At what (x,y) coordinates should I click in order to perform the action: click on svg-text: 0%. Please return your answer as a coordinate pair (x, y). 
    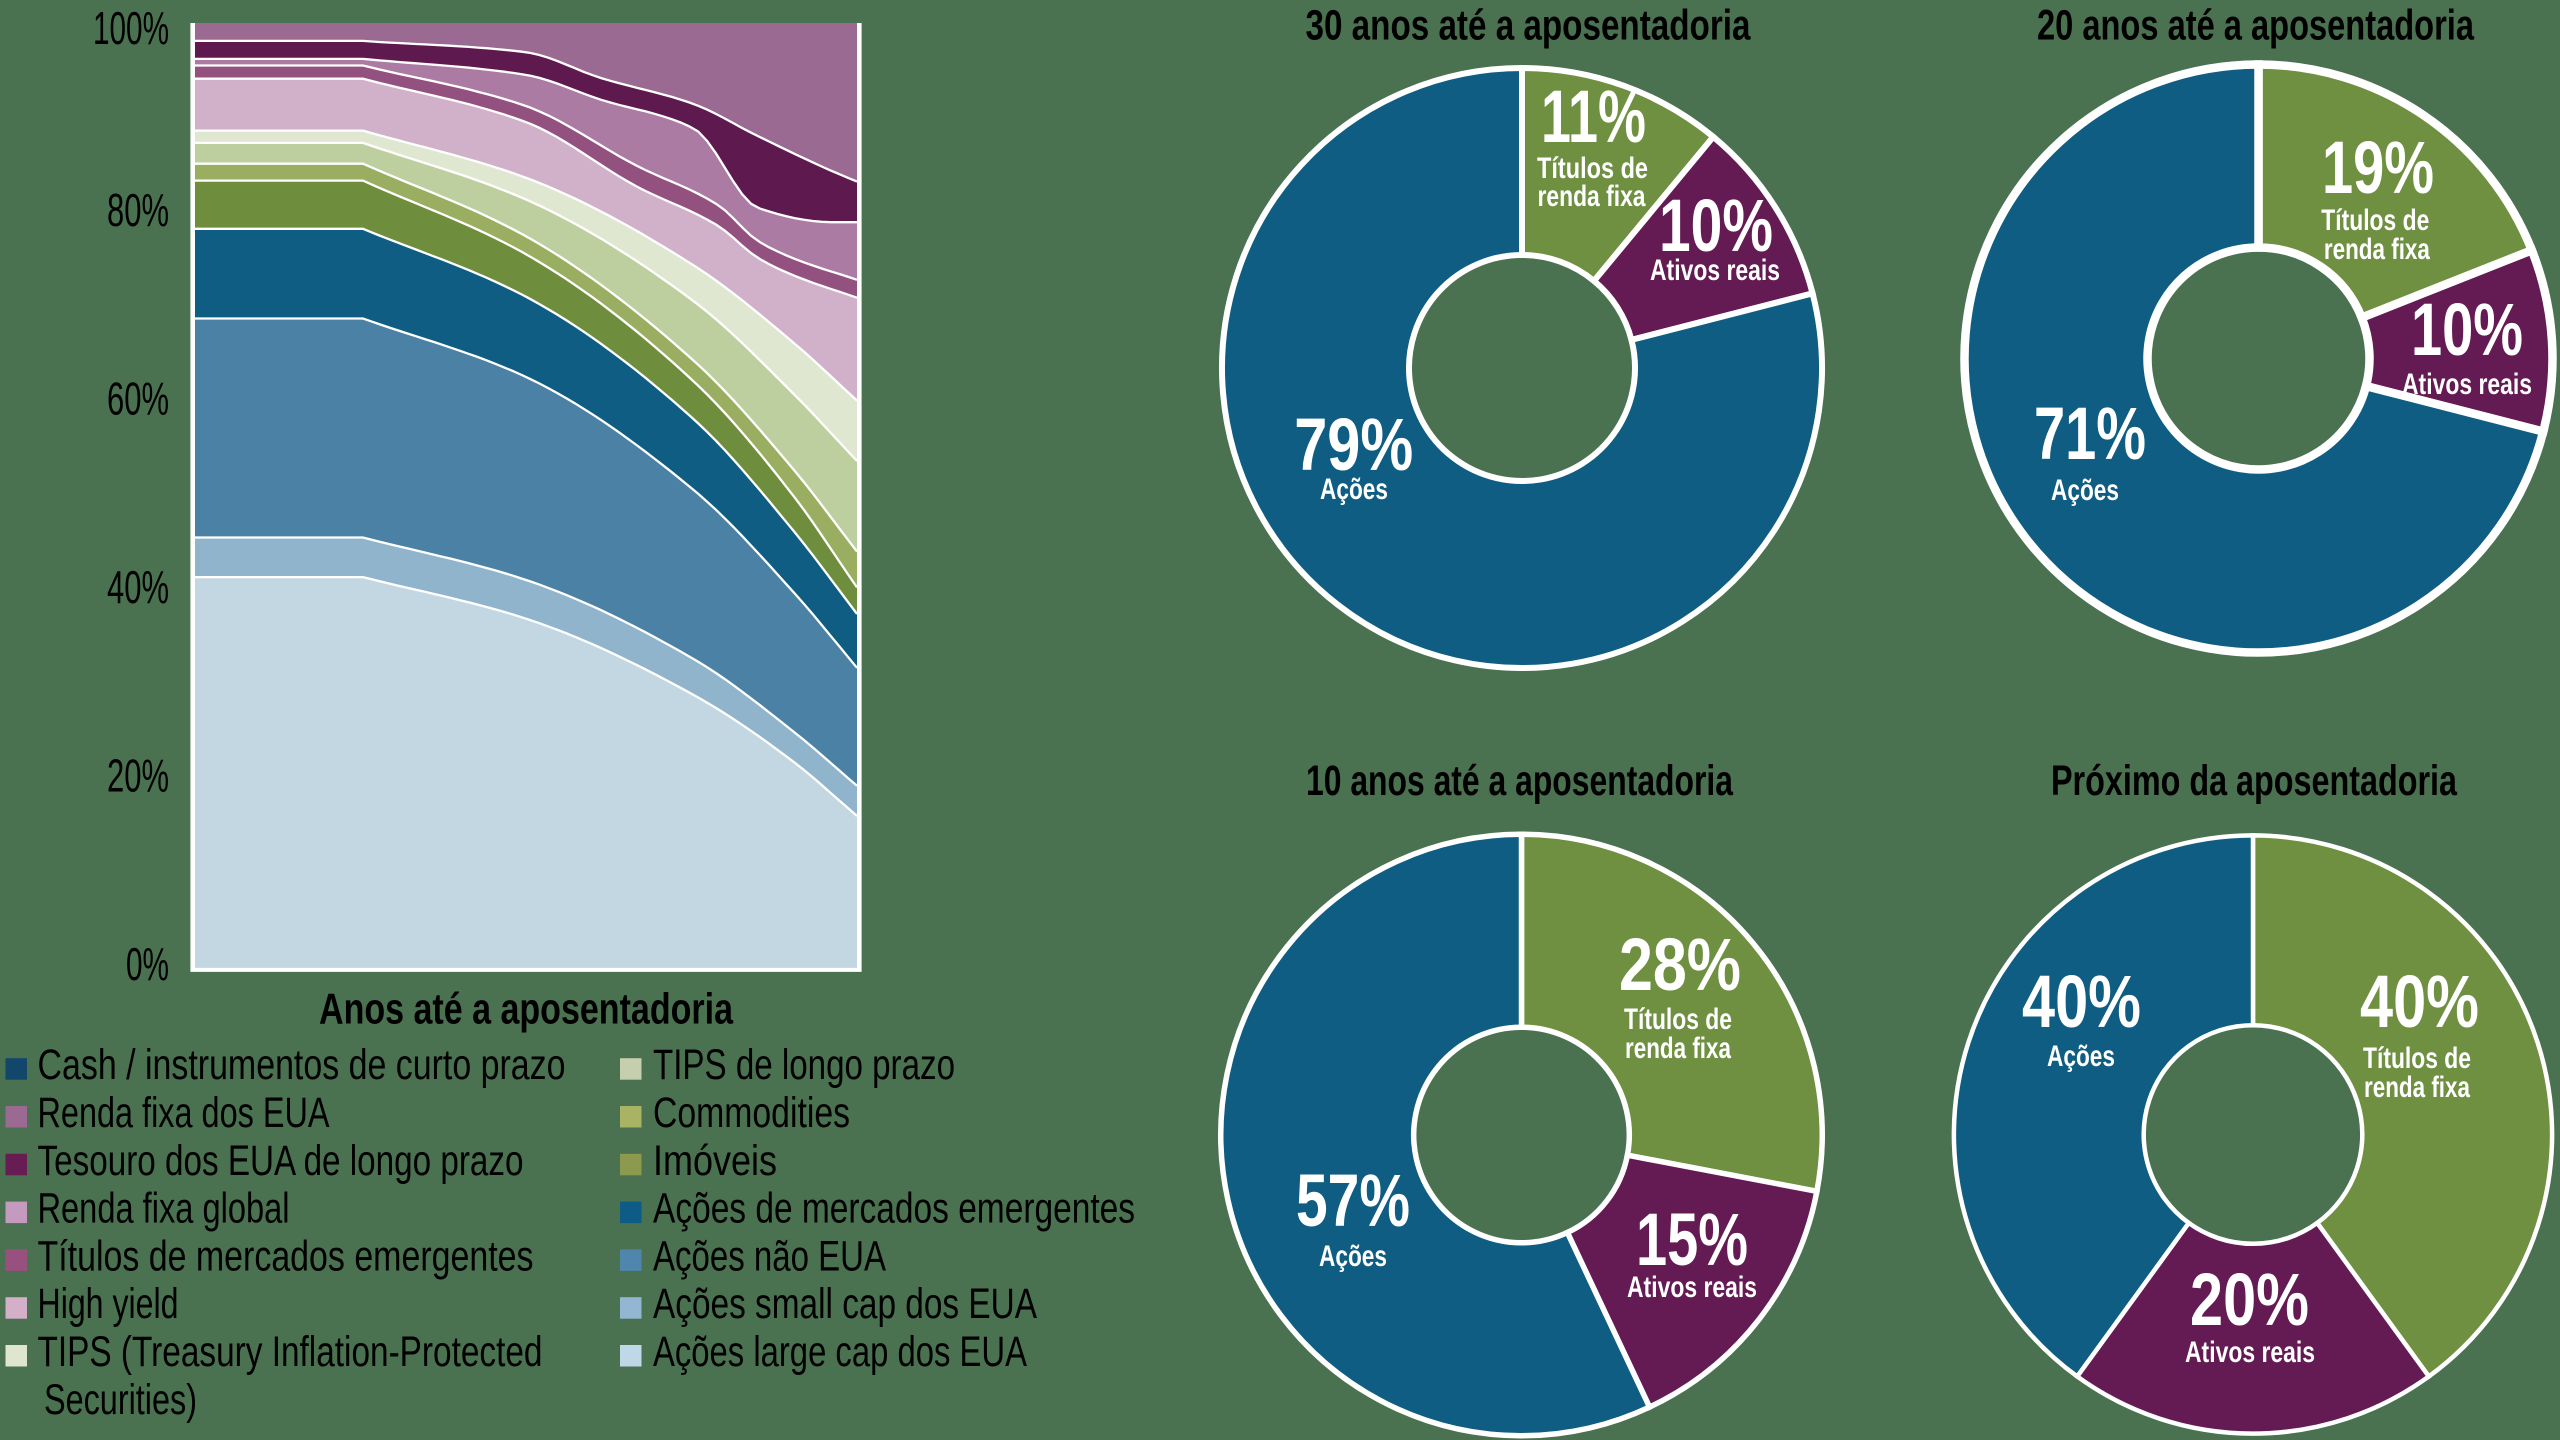
    Looking at the image, I should click on (147, 964).